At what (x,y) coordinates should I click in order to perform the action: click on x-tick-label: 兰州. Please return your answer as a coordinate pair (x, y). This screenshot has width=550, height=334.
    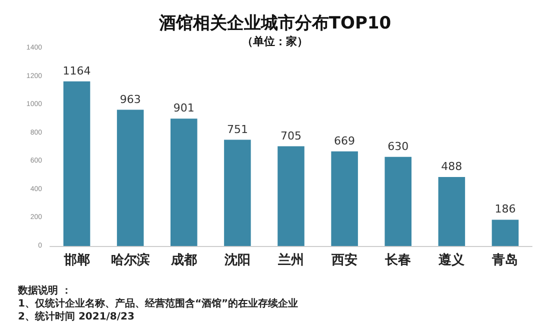
    Looking at the image, I should click on (290, 260).